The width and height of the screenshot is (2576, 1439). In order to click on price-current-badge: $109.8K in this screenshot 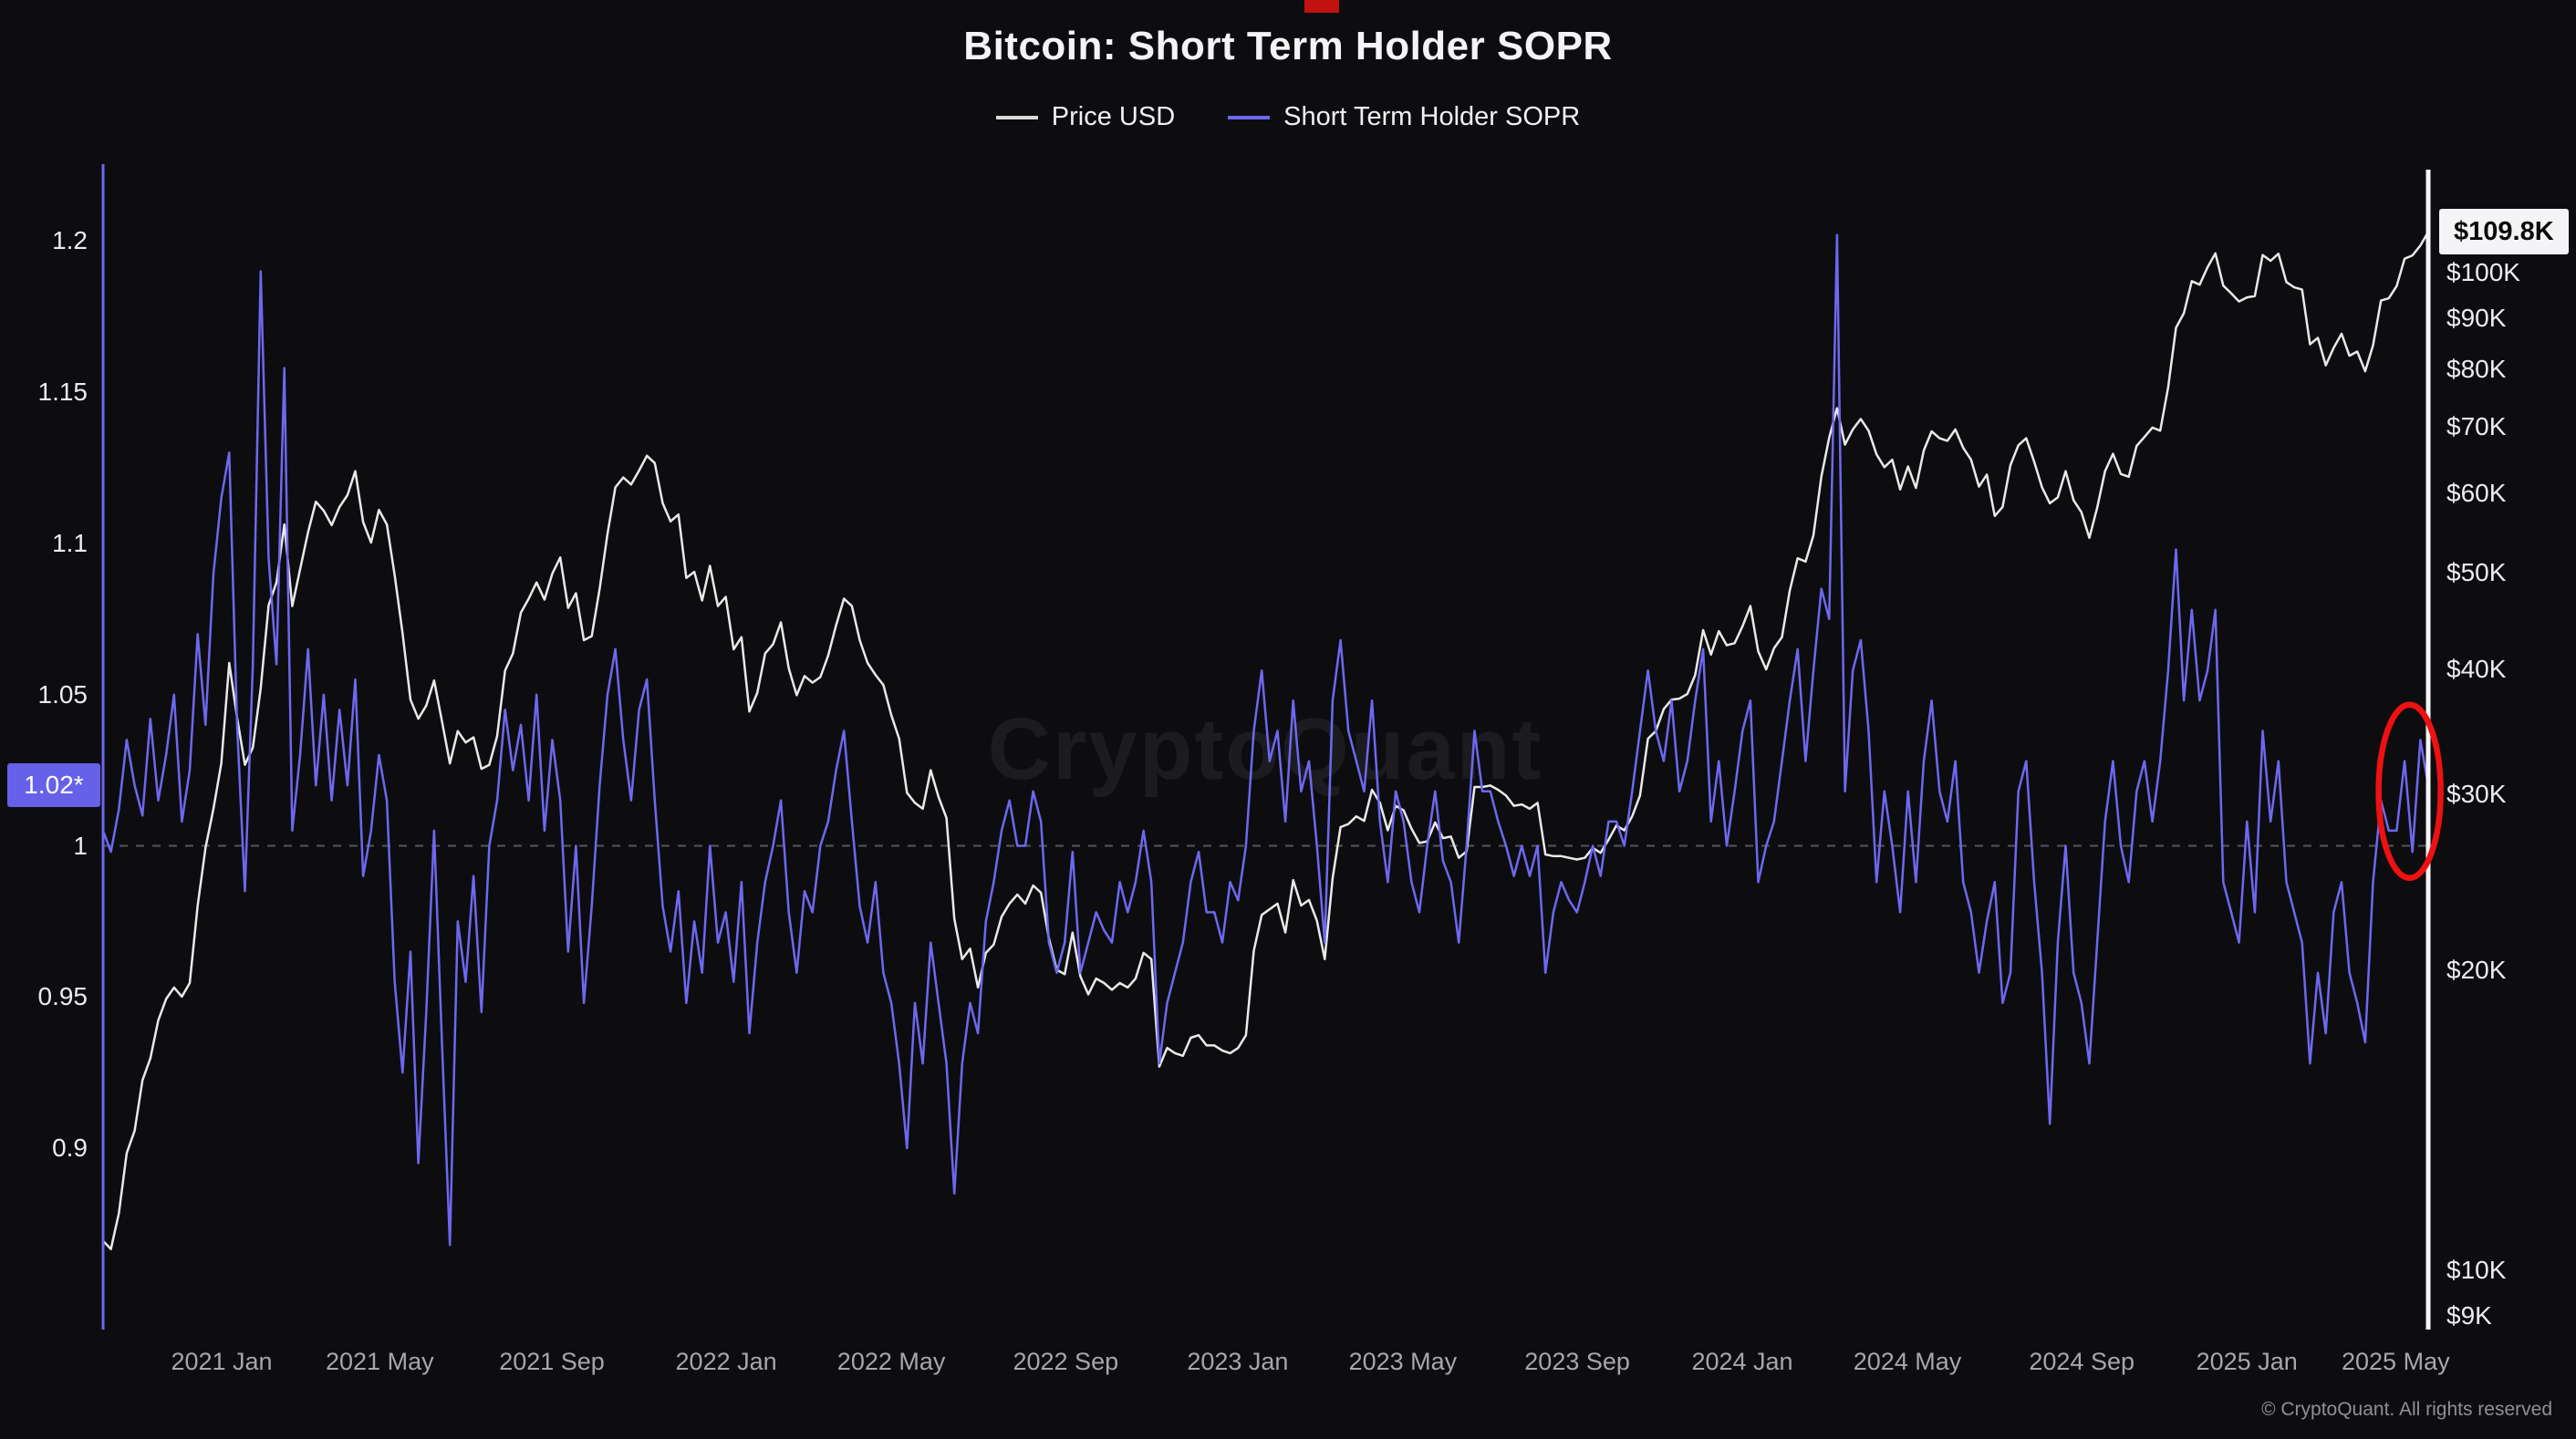, I will do `click(2504, 232)`.